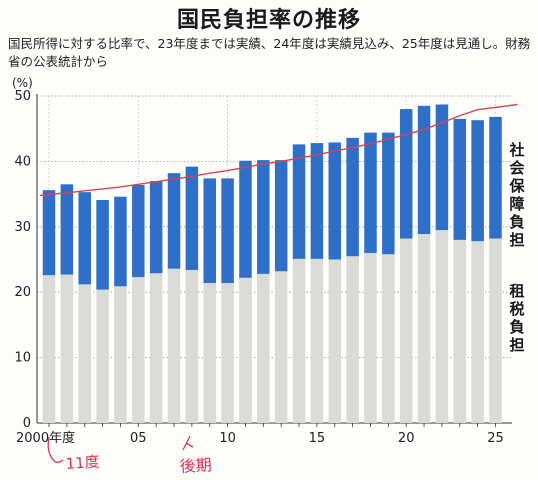  Describe the element at coordinates (516, 150) in the screenshot. I see `legend-char: 社` at that location.